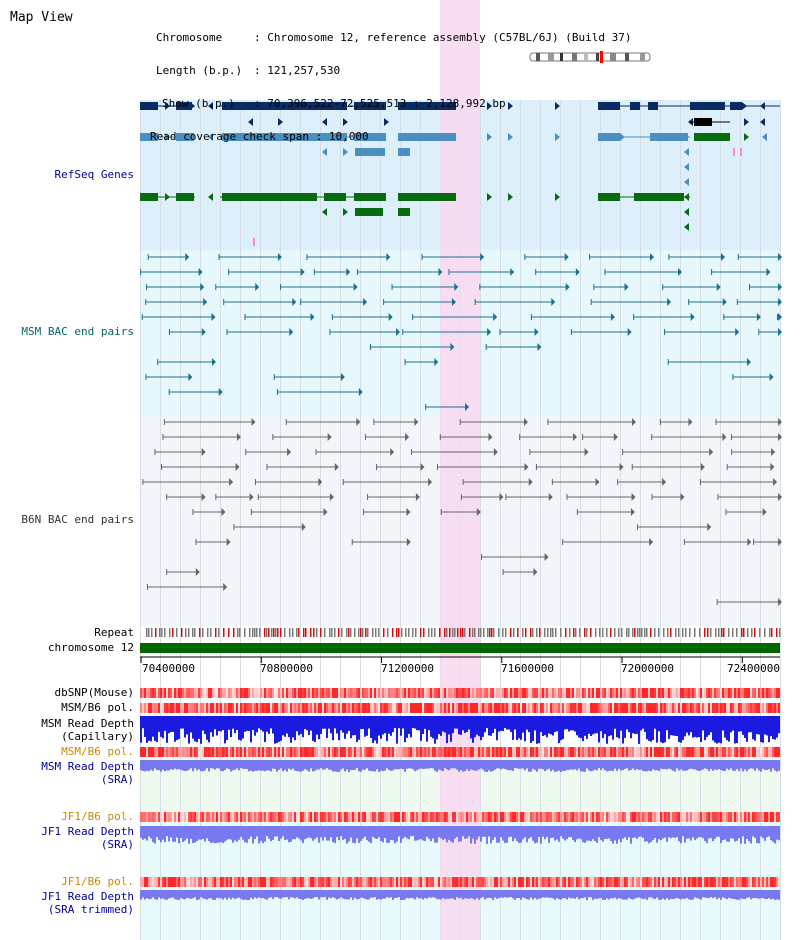 This screenshot has height=940, width=800. What do you see at coordinates (87, 831) in the screenshot?
I see `jf1-read-depth-label: JF1 Read Depth` at bounding box center [87, 831].